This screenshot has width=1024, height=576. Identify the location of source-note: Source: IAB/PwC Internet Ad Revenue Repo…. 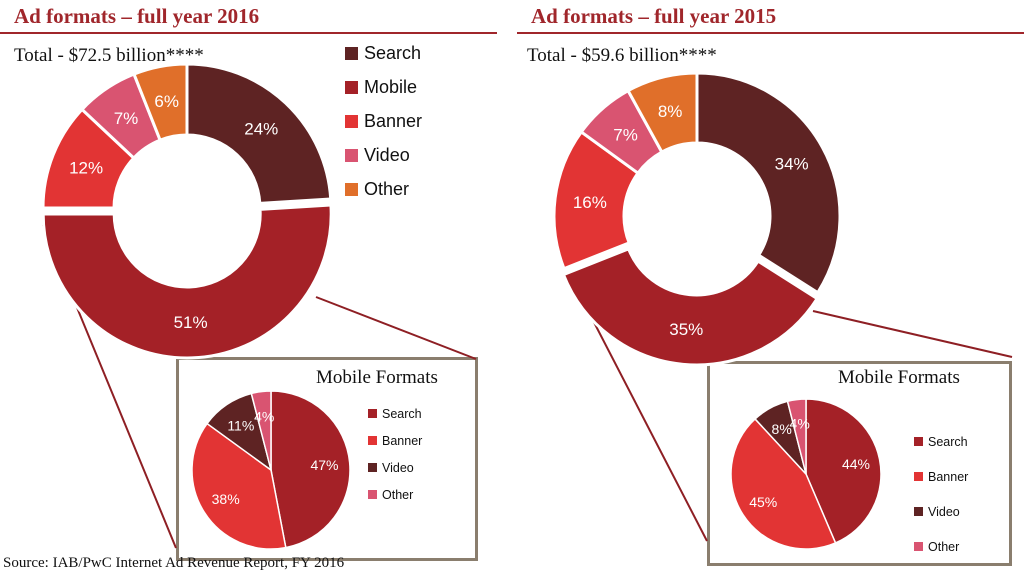
(174, 563).